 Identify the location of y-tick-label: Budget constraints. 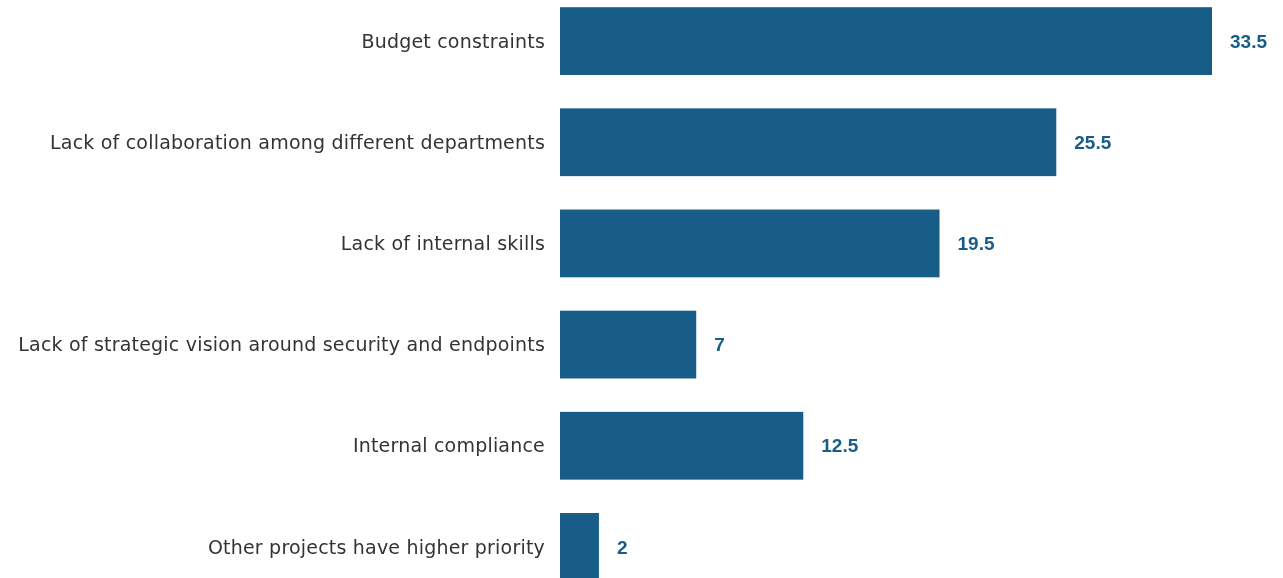
(453, 40).